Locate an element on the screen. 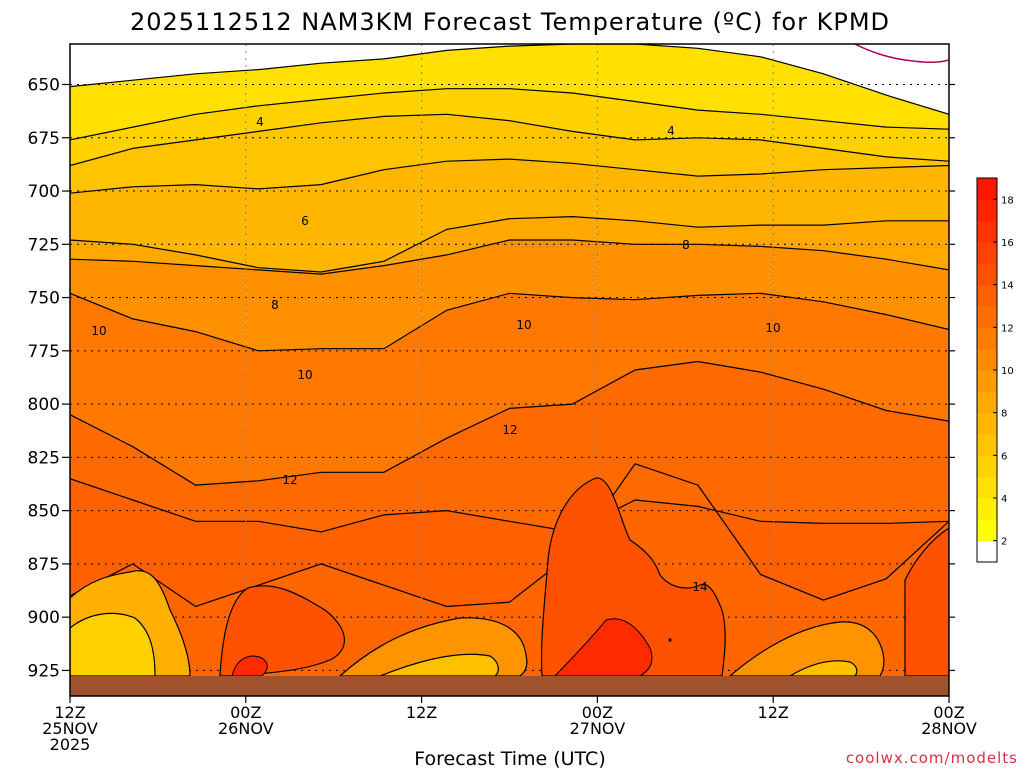 This screenshot has height=768, width=1024. x-tick-label: 27NOV is located at coordinates (598, 728).